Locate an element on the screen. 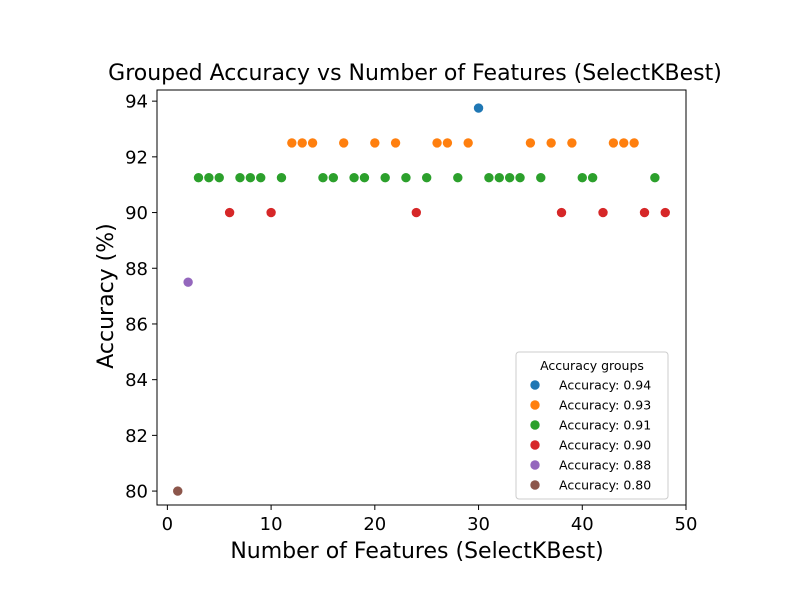 The height and width of the screenshot is (595, 793). y-tick-label: 80 is located at coordinates (136, 492).